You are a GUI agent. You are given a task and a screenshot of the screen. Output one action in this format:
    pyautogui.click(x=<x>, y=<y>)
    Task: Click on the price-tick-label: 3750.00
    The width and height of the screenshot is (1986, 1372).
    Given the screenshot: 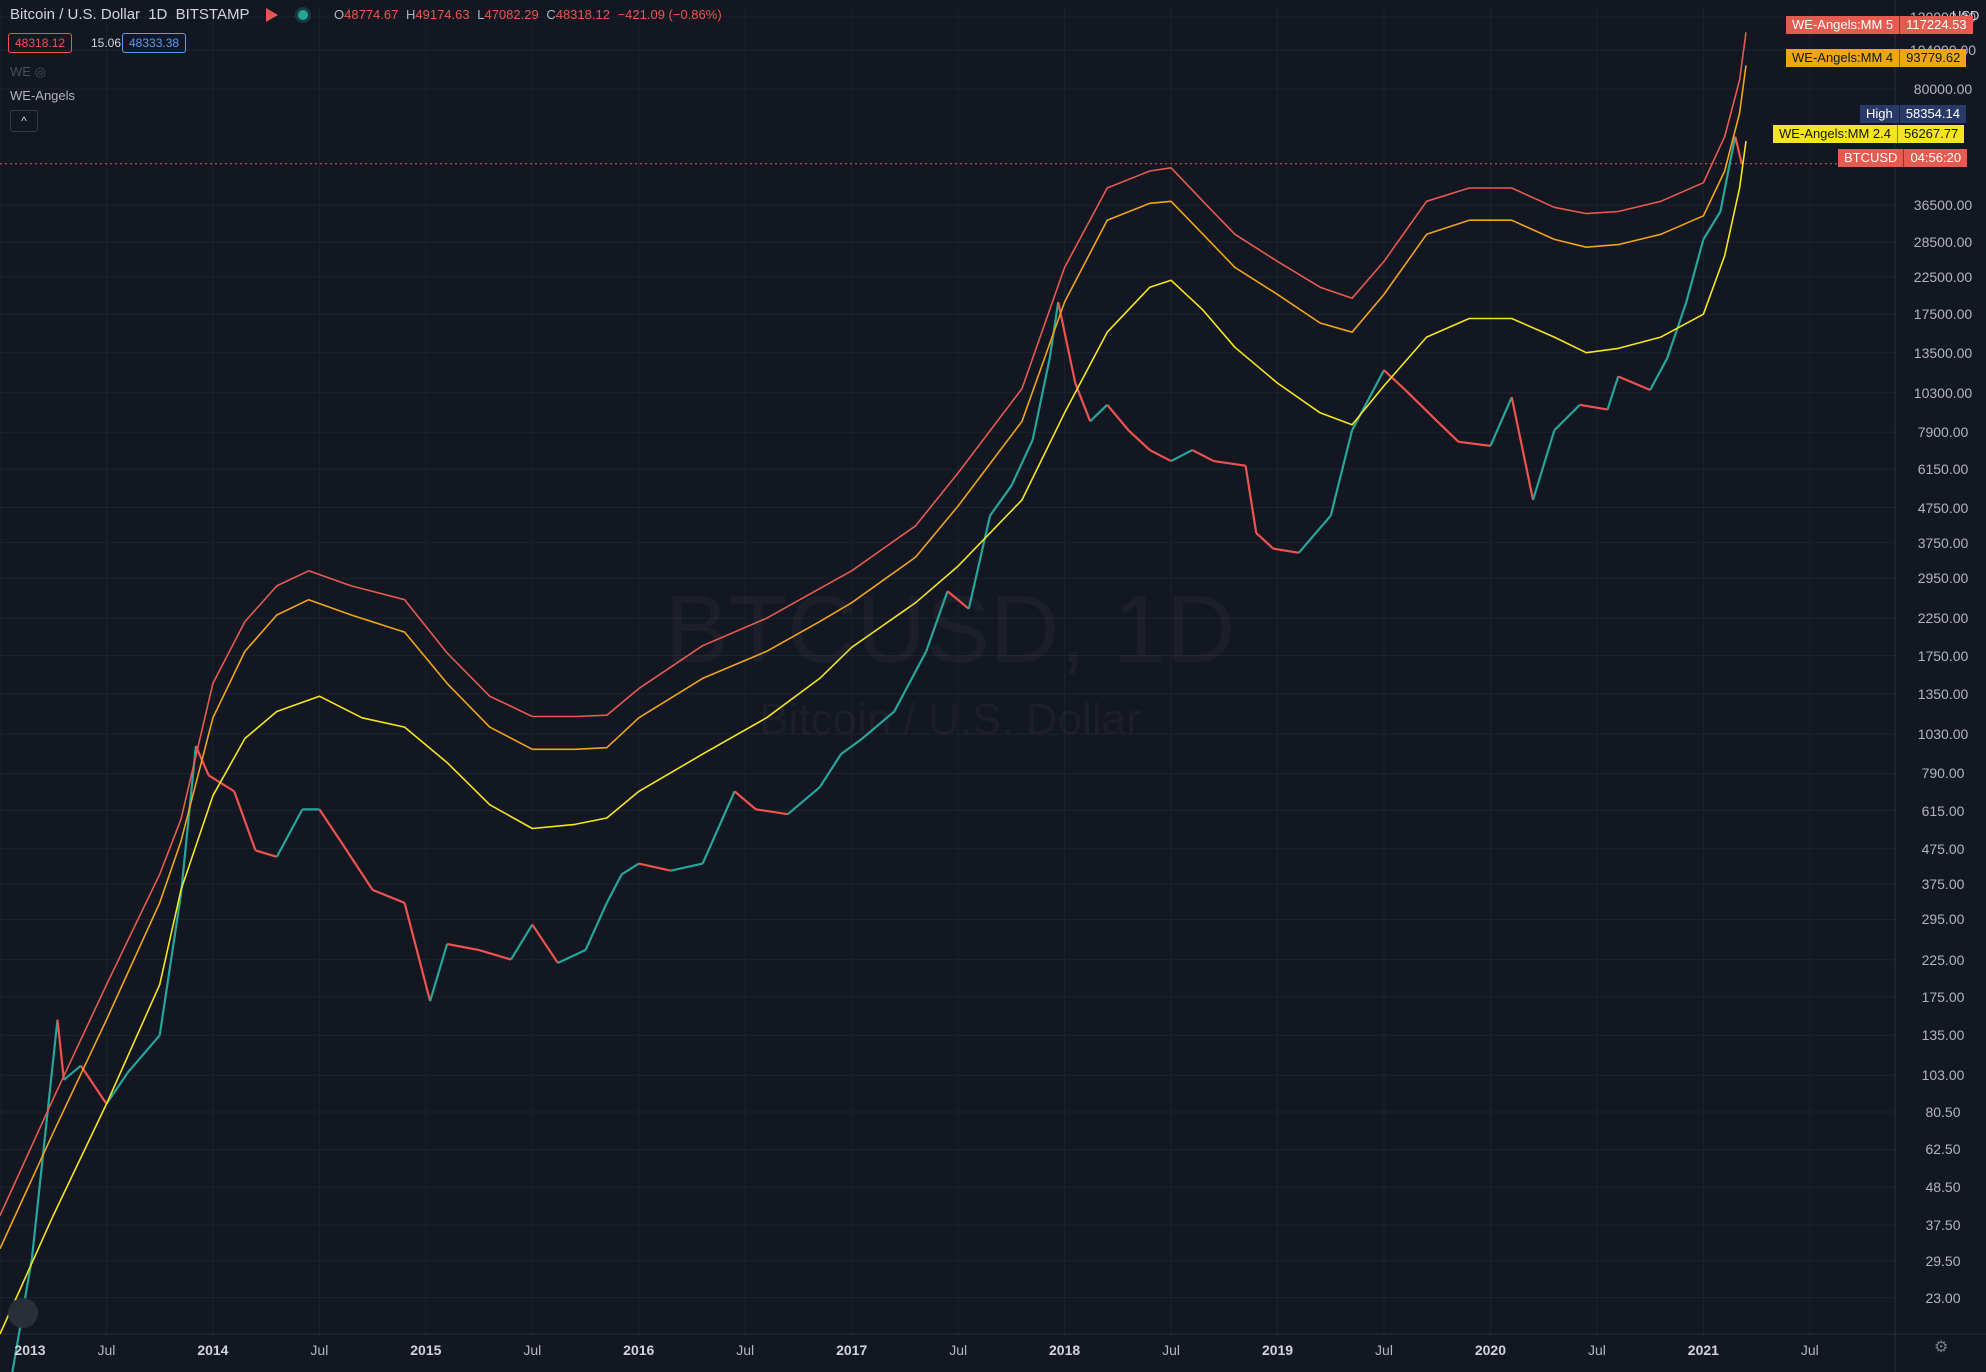 What is the action you would take?
    pyautogui.click(x=1943, y=542)
    